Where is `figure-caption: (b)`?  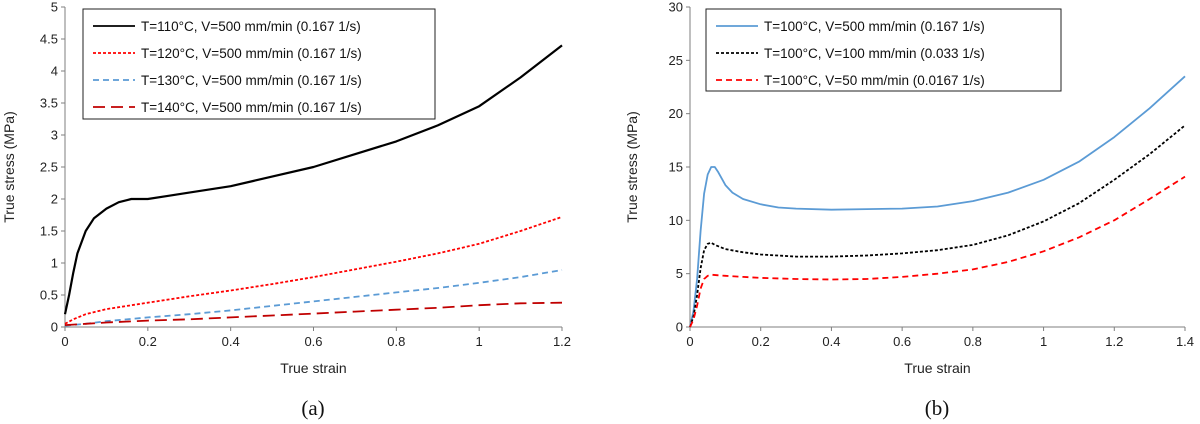
figure-caption: (b) is located at coordinates (937, 408).